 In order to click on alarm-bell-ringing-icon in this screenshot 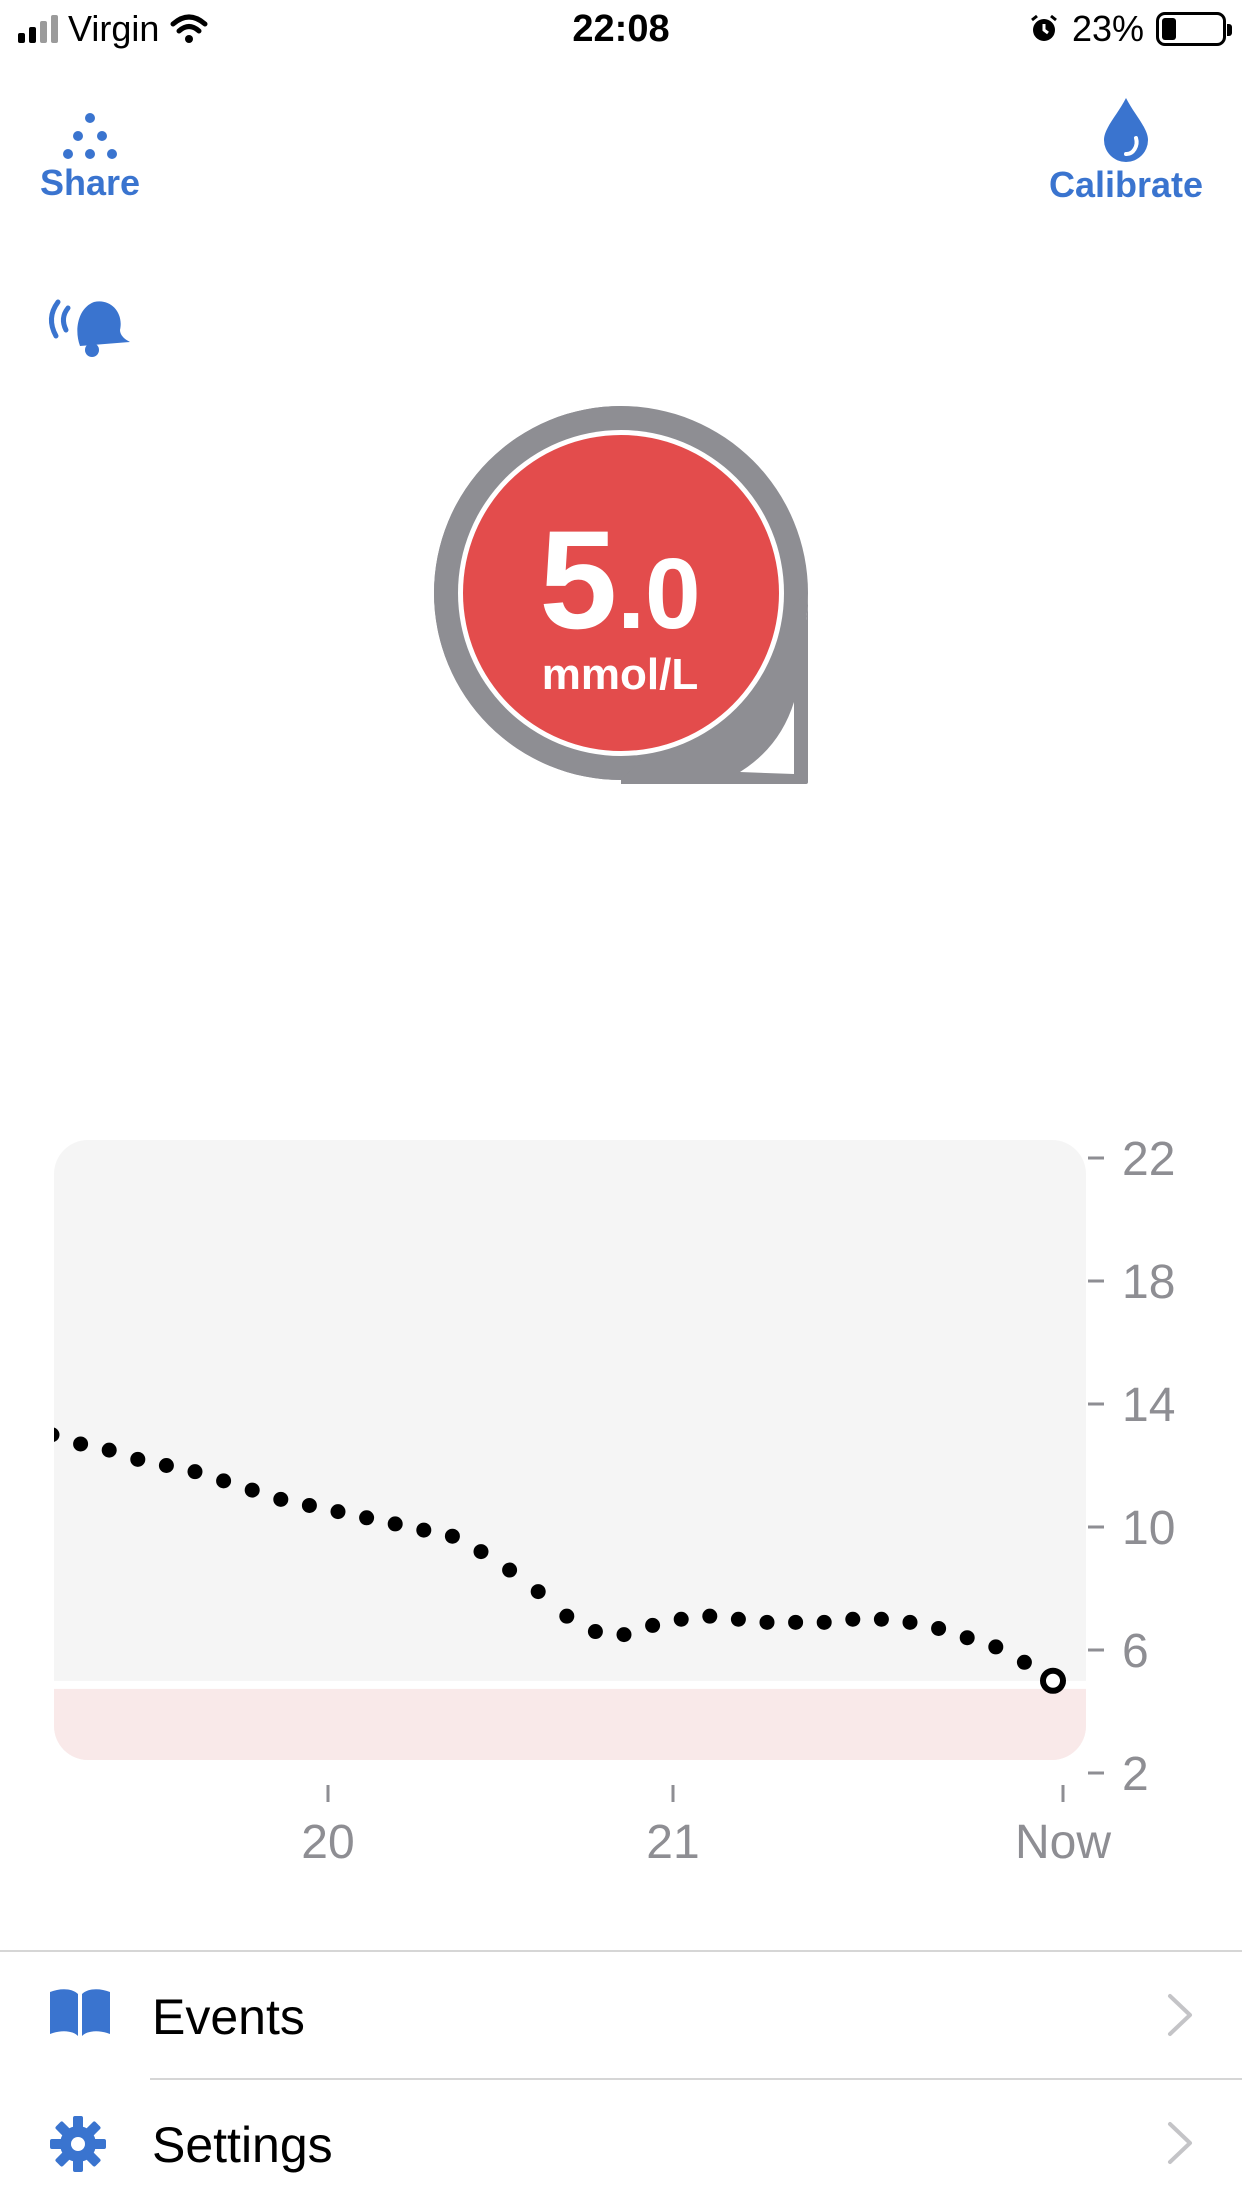, I will do `click(89, 328)`.